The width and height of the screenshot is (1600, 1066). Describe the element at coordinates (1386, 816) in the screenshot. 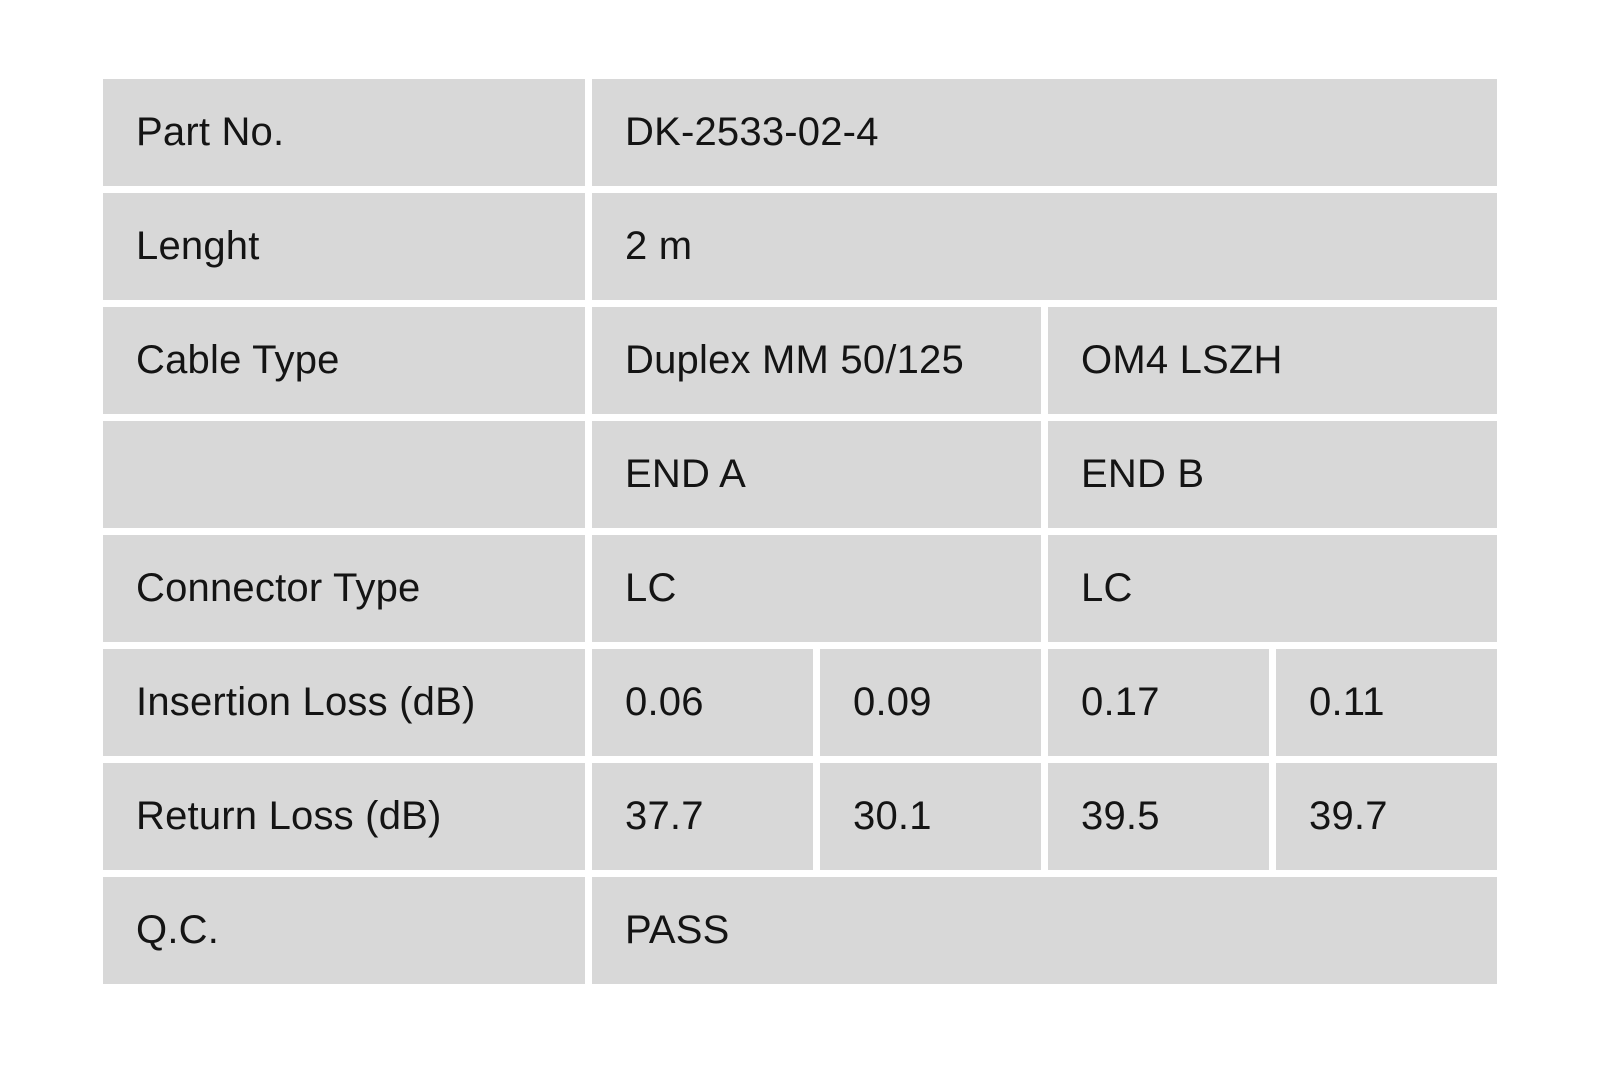

I see `return-loss-end-b-2: 39.7` at that location.